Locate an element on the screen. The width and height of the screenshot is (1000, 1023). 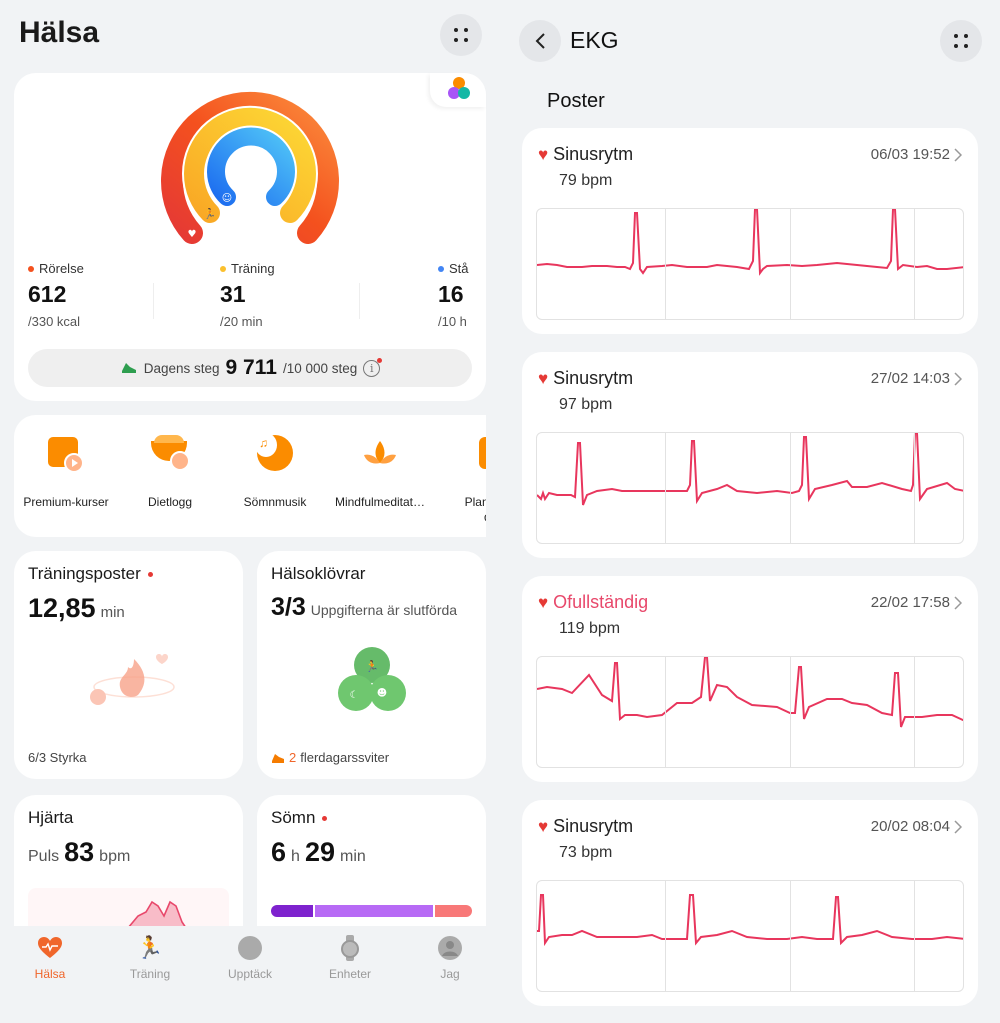
watch-icon is located at coordinates (350, 948).